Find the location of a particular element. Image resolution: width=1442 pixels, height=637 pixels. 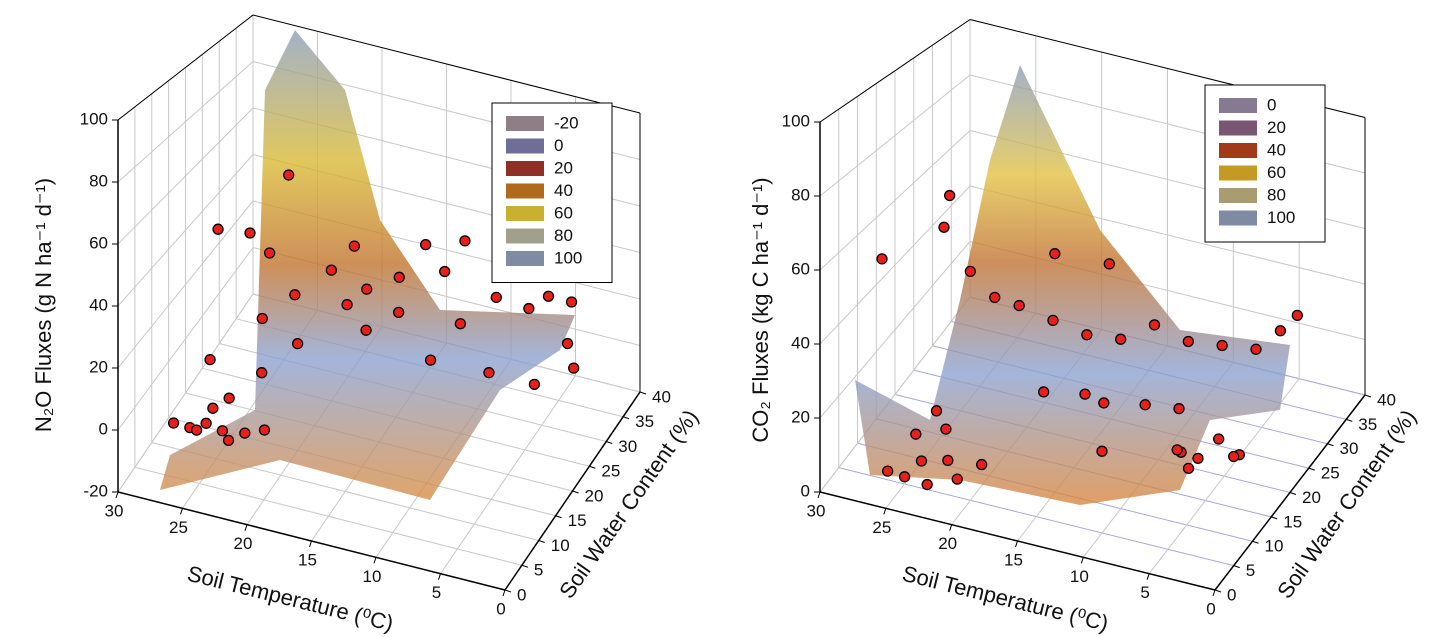

x-tick-label: 20 is located at coordinates (243, 543).